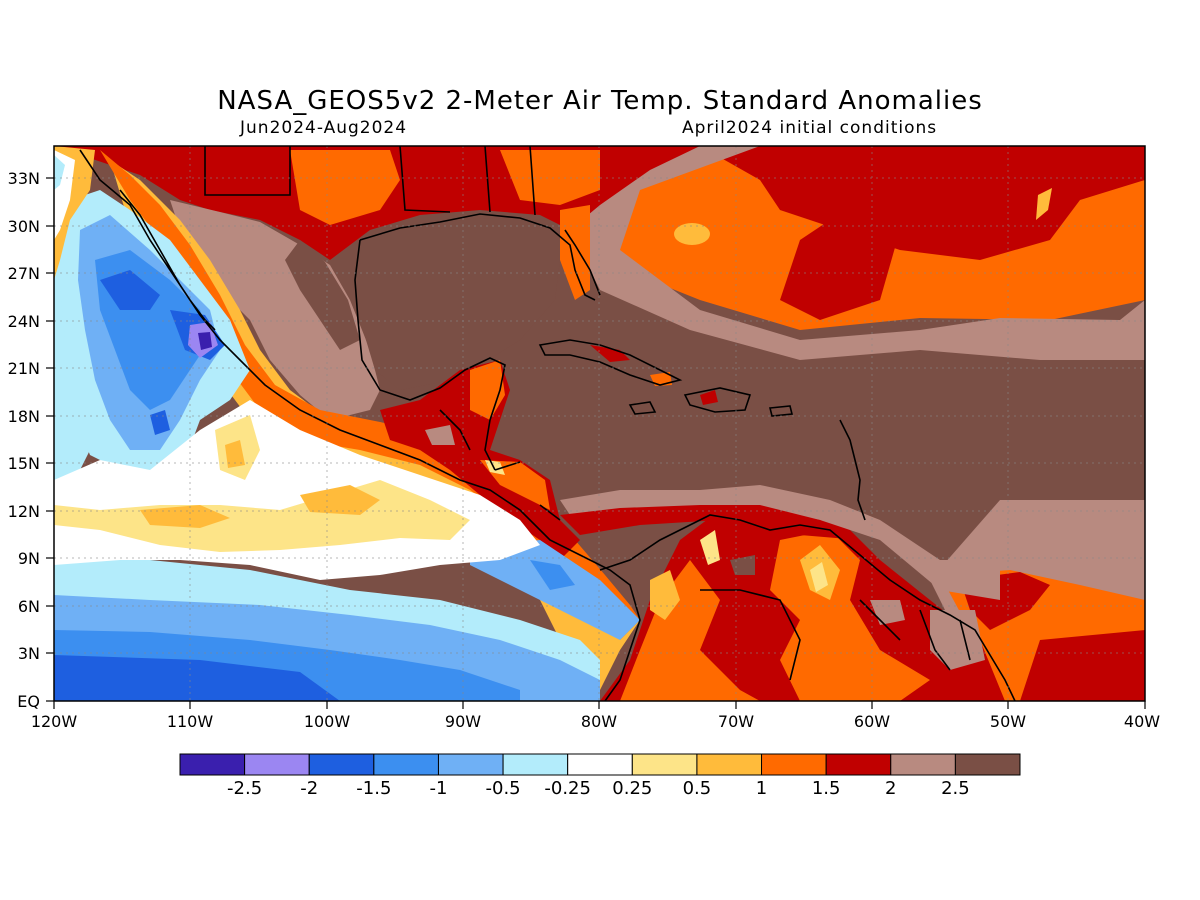 This screenshot has height=900, width=1200. What do you see at coordinates (244, 788) in the screenshot?
I see `colorbar-label: -2.5` at bounding box center [244, 788].